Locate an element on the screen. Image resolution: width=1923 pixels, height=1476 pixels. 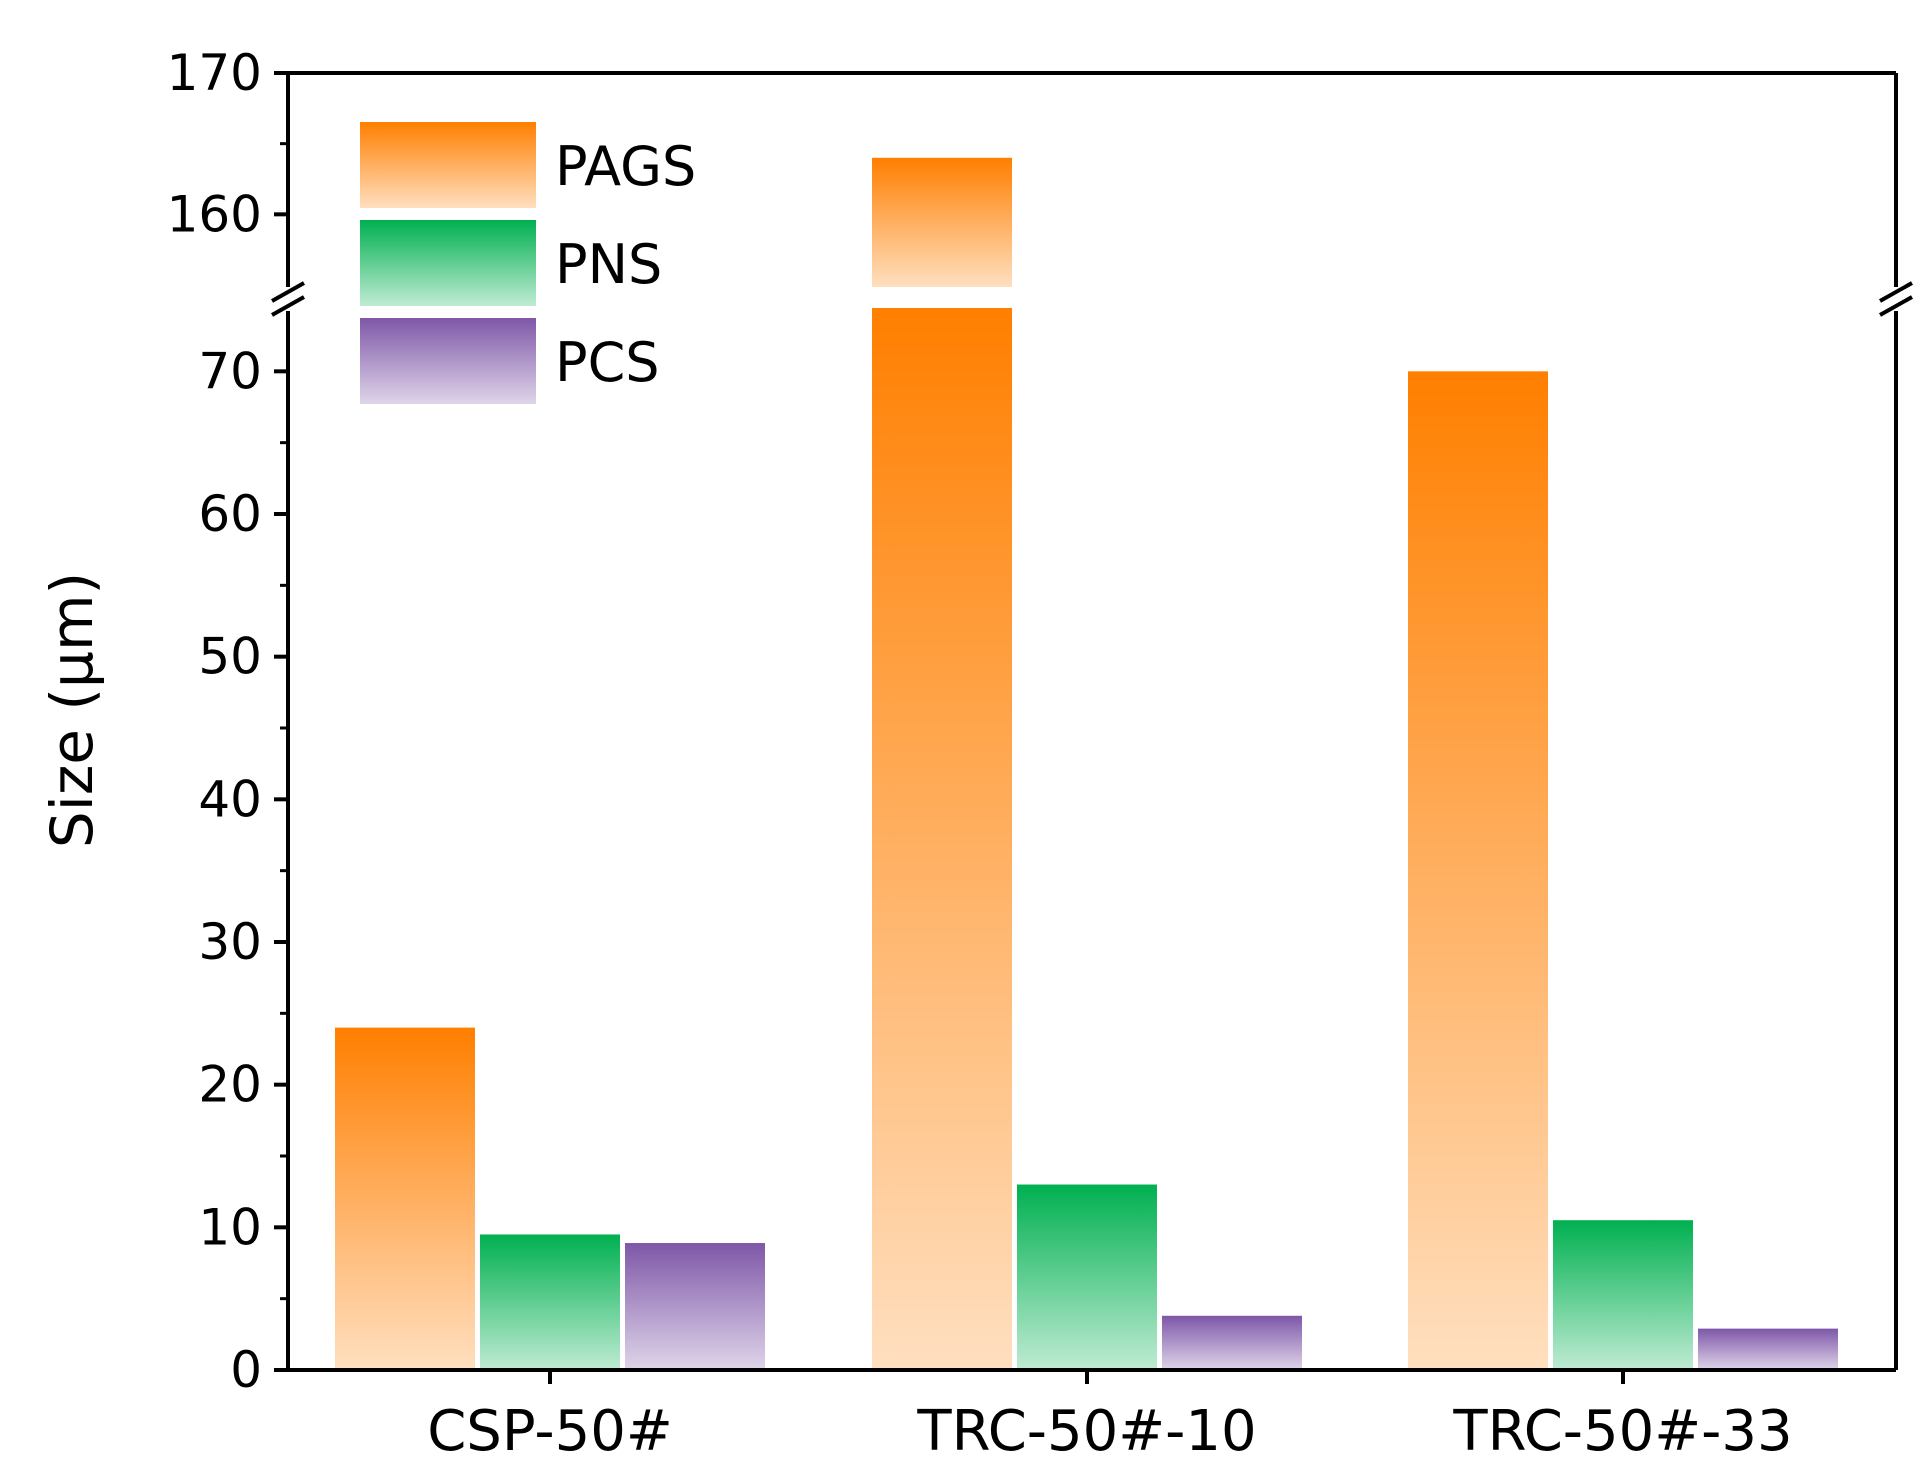
x-category-label: TRC-50#-10 is located at coordinates (1086, 1431).